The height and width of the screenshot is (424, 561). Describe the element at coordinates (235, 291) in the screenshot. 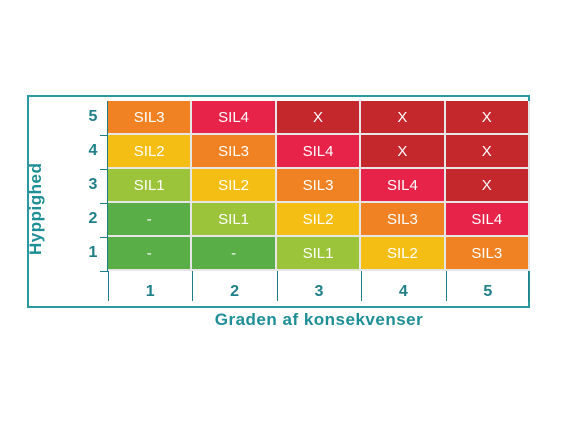

I see `col-tick-label: 2` at that location.